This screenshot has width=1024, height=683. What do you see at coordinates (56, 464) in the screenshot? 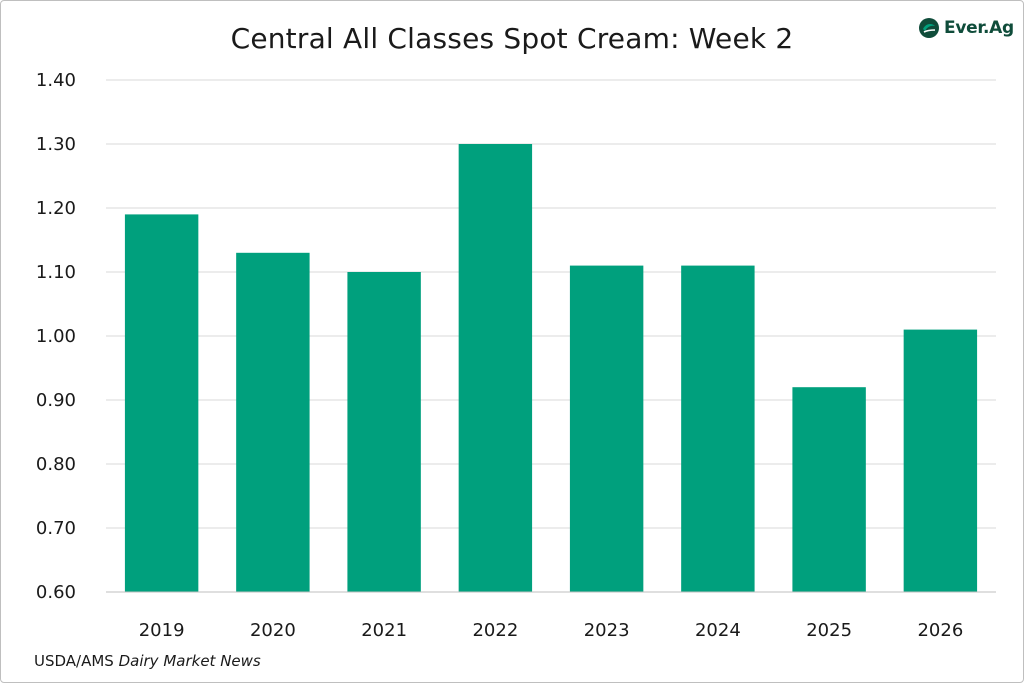
I see `y-tick-label: 0.80` at bounding box center [56, 464].